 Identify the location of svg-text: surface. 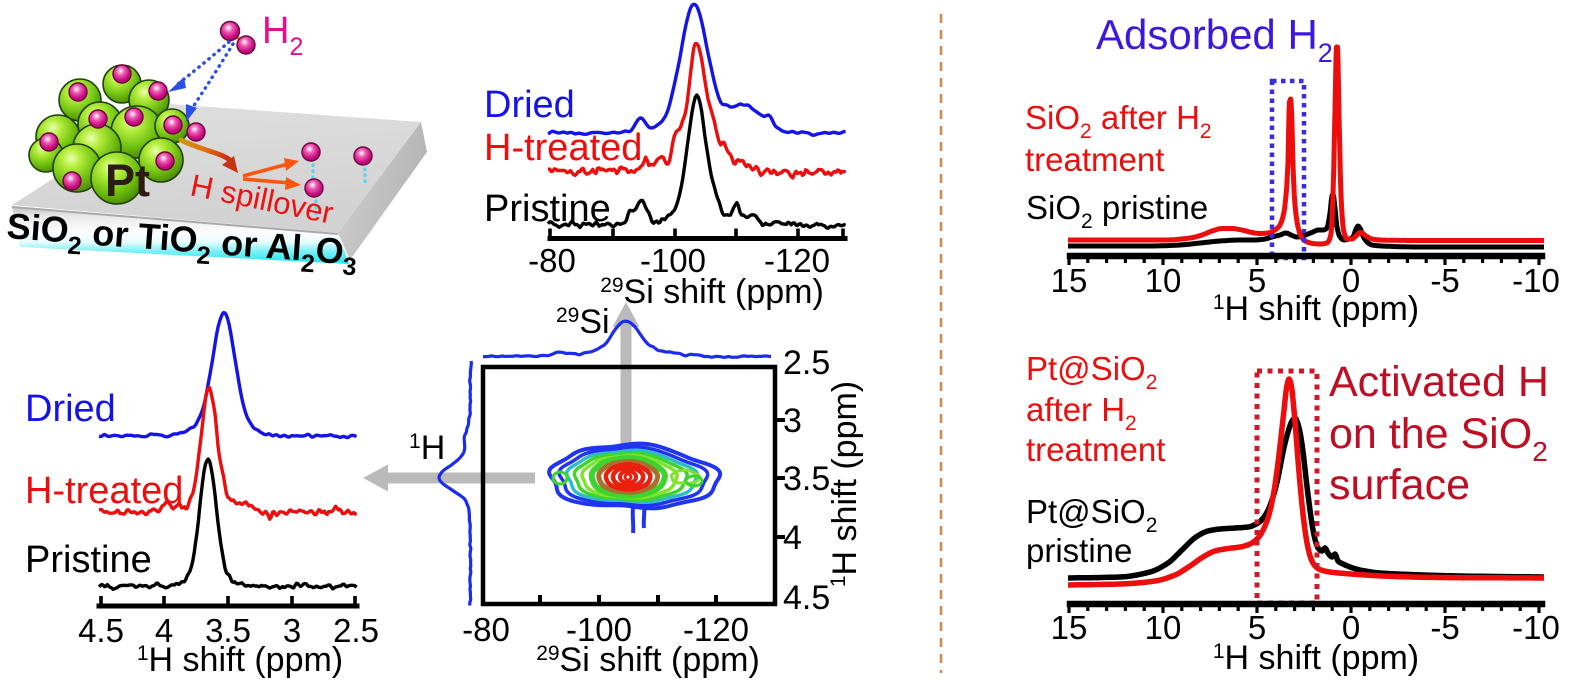
(1399, 485).